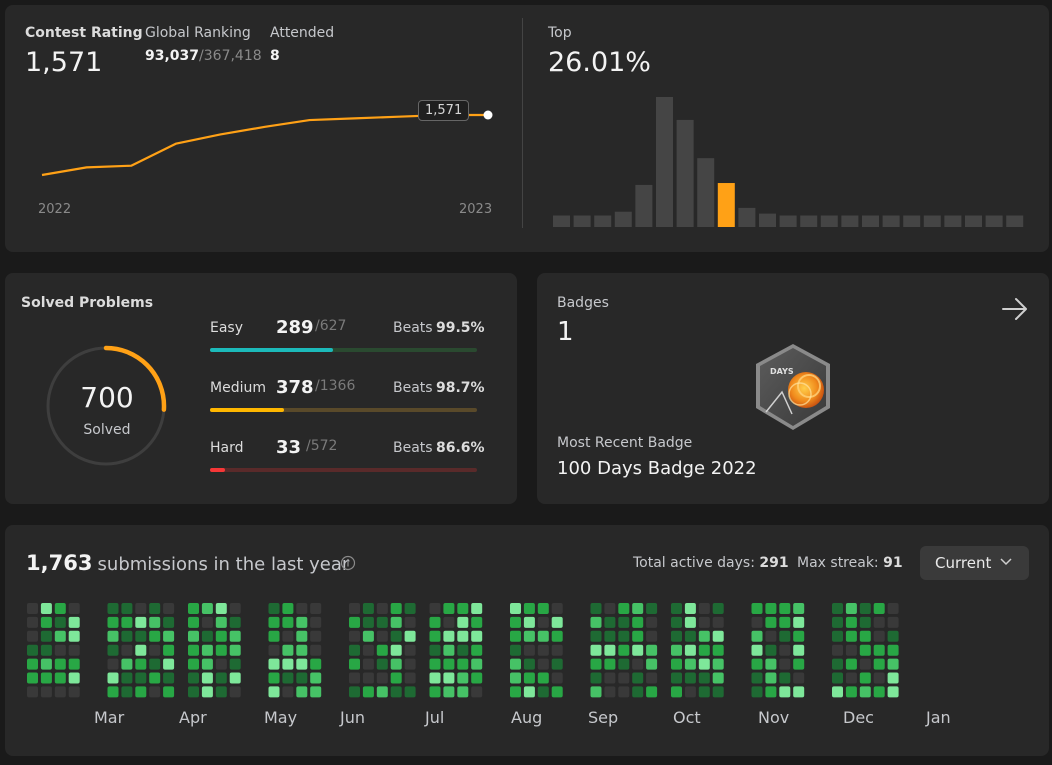 The width and height of the screenshot is (1052, 765). What do you see at coordinates (264, 145) in the screenshot?
I see `rating-line` at bounding box center [264, 145].